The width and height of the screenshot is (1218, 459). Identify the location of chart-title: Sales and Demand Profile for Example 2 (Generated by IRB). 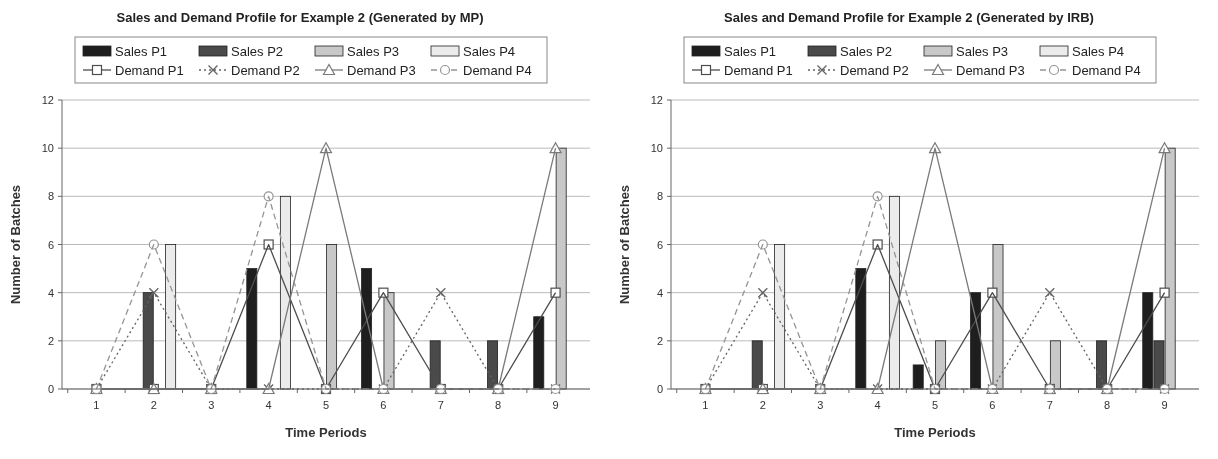
(909, 17).